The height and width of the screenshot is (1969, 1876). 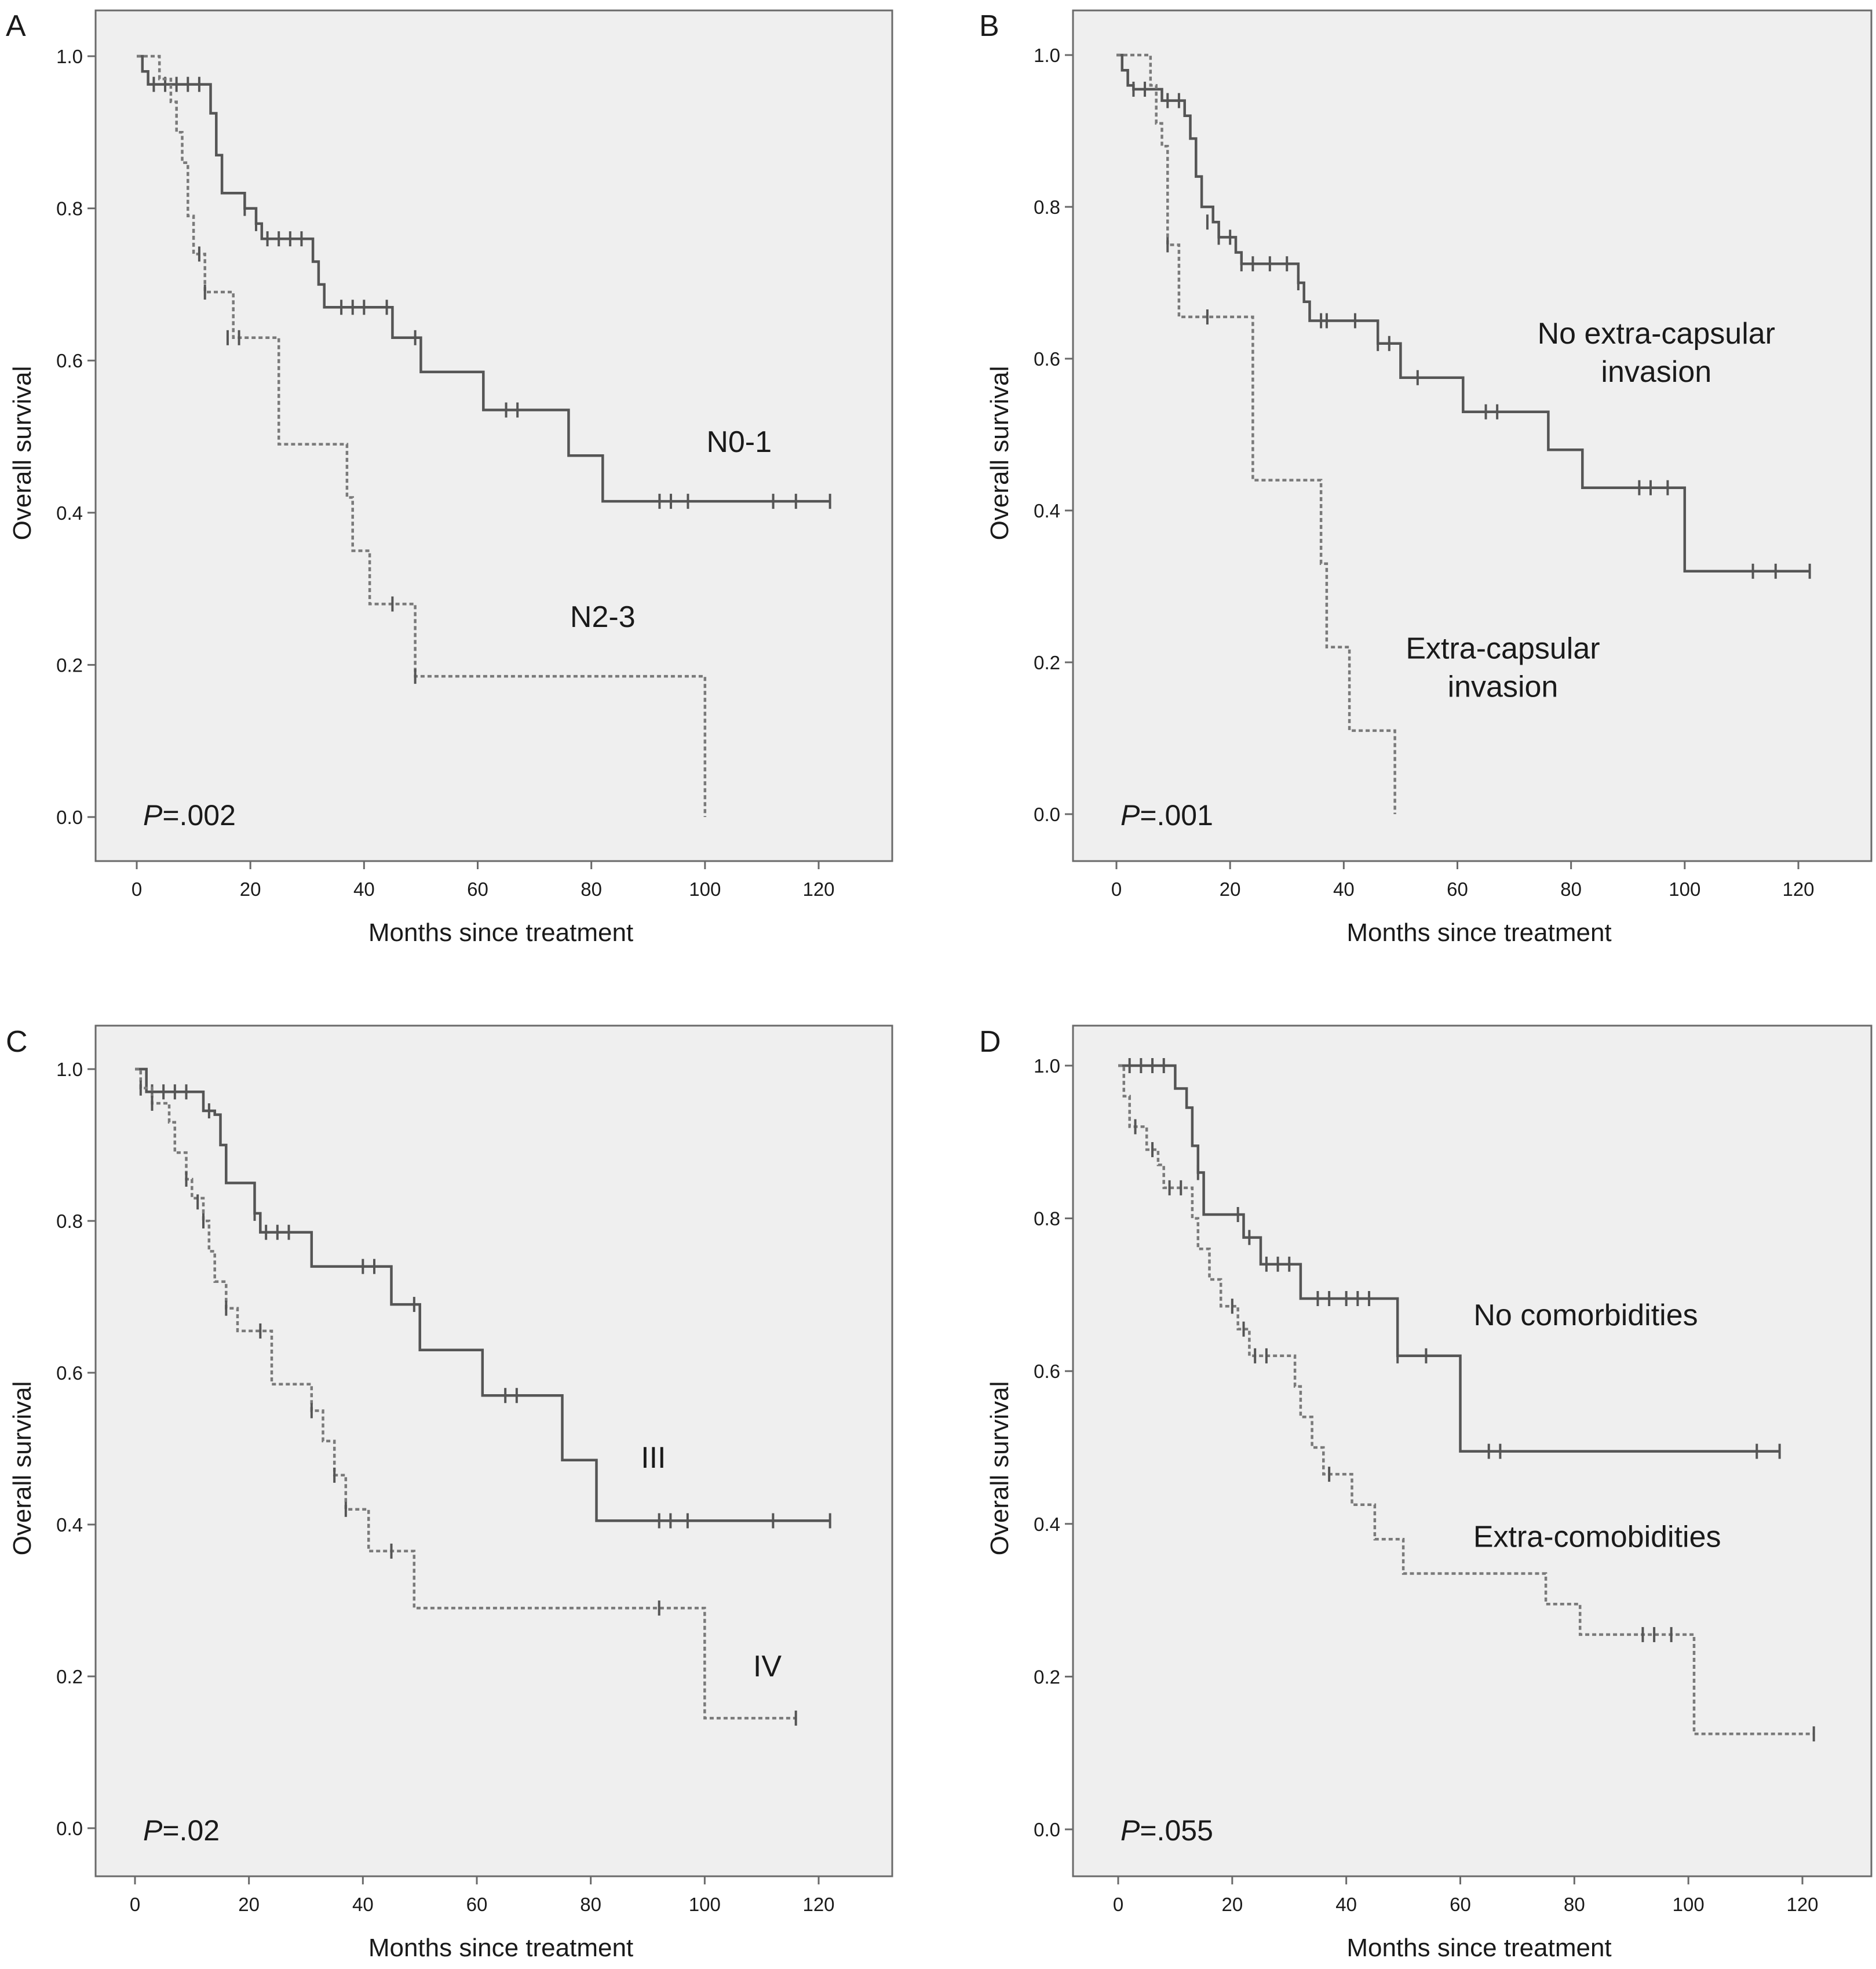 What do you see at coordinates (1585, 1316) in the screenshot?
I see `series-label: No comorbidities` at bounding box center [1585, 1316].